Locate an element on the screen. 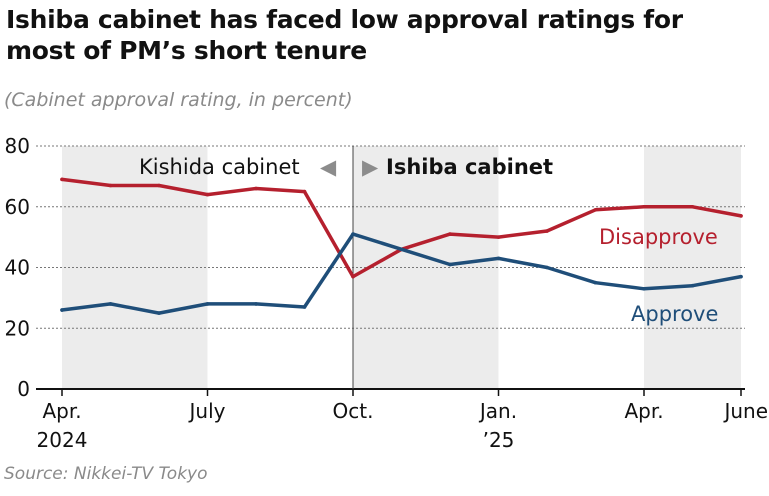 The height and width of the screenshot is (496, 769). source-note: Source: Nikkei-TV Tokyo is located at coordinates (106, 474).